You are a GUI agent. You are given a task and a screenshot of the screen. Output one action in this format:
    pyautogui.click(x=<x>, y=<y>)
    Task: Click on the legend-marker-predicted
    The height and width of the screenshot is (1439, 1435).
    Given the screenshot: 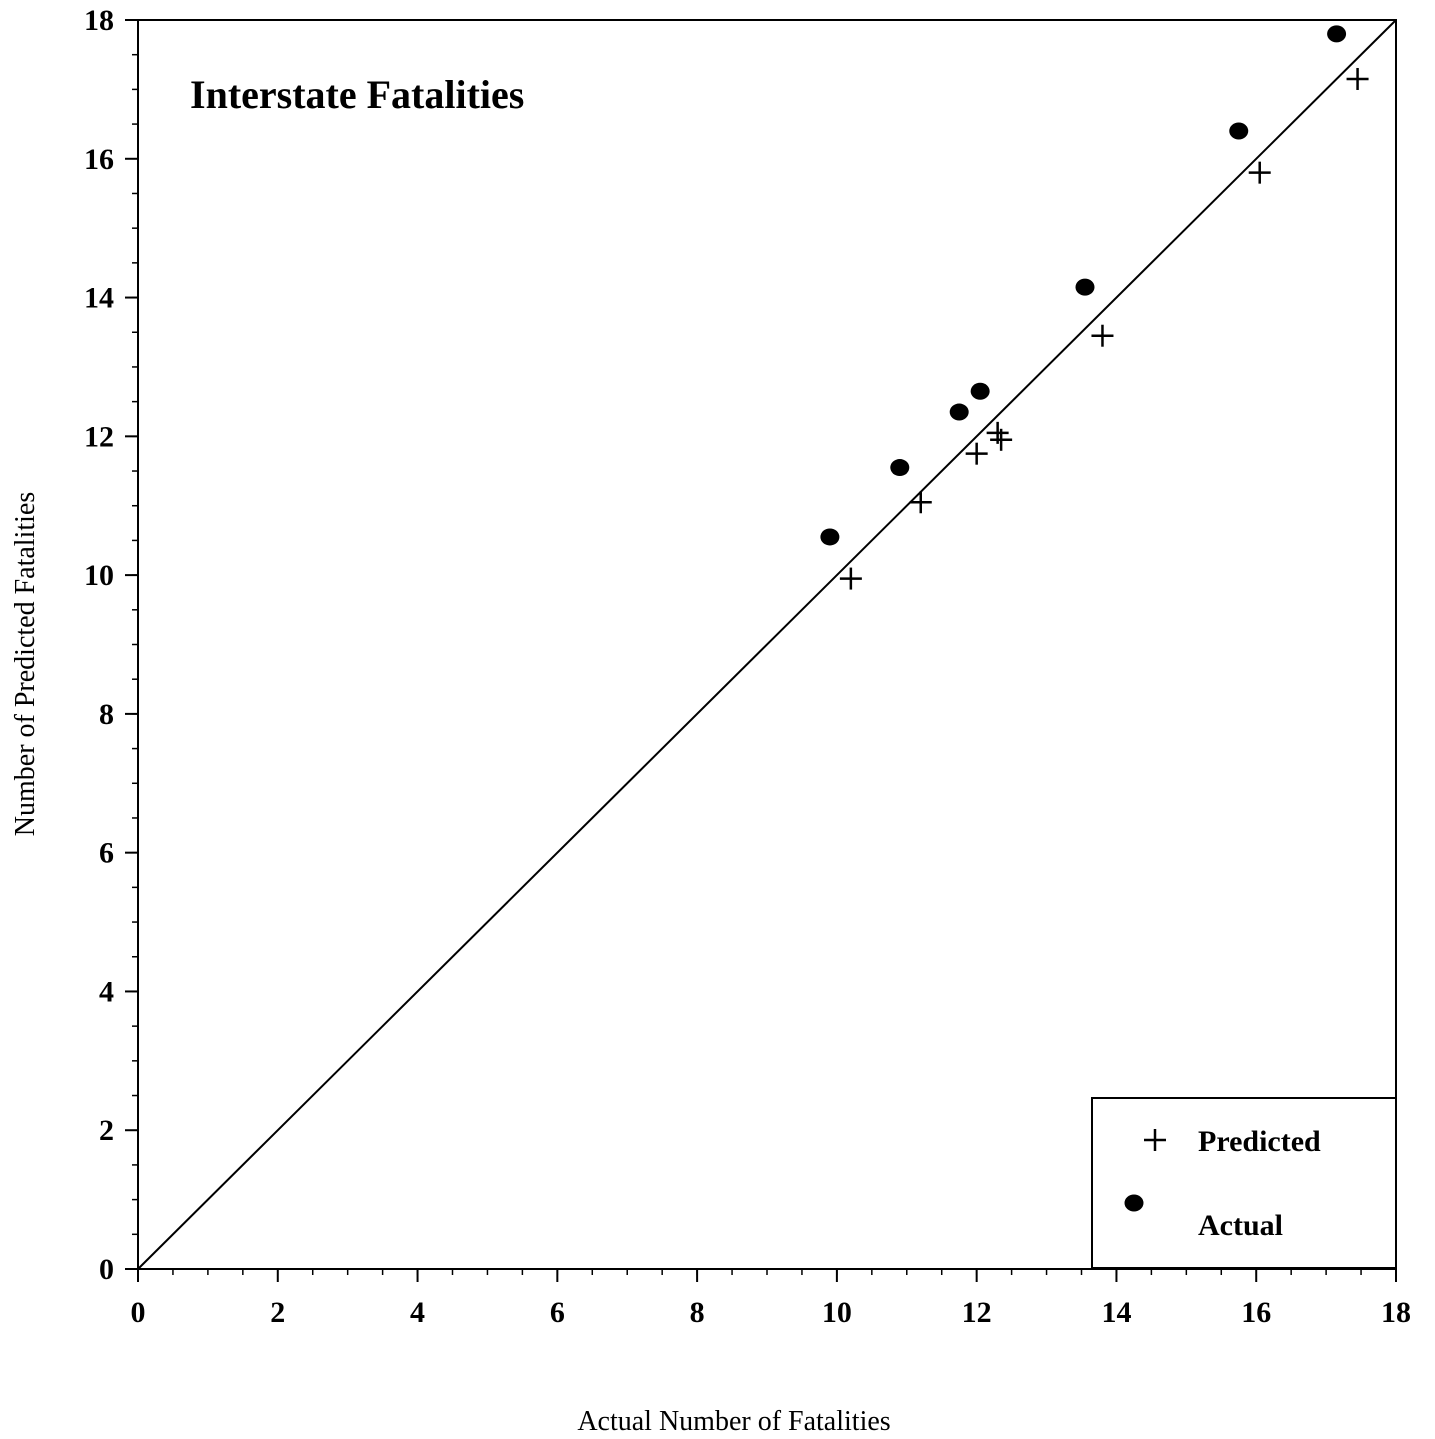 What is the action you would take?
    pyautogui.click(x=1155, y=1140)
    